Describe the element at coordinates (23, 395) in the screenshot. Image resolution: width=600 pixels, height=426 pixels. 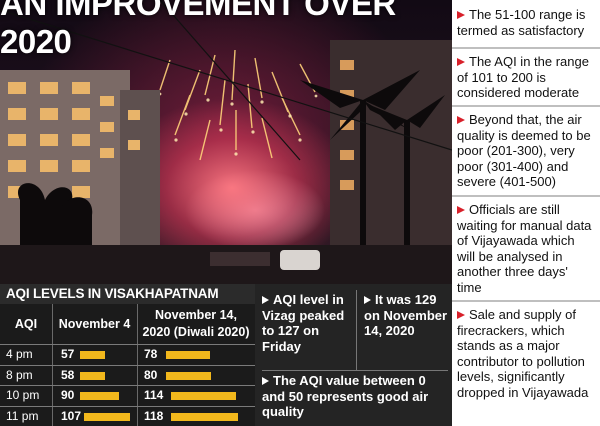
I see `row-time: 10 pm` at that location.